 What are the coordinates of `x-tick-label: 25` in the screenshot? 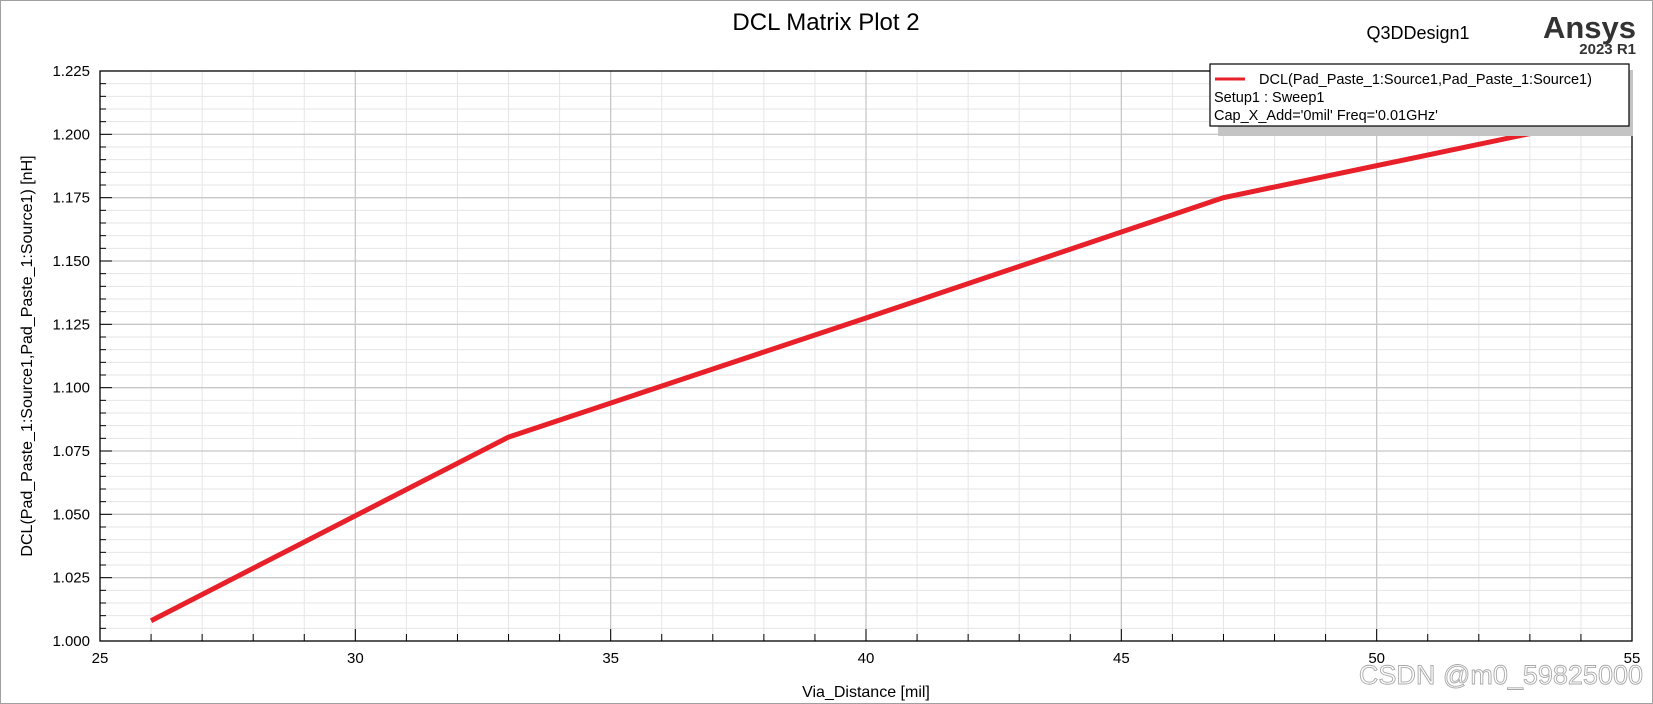 It's located at (100, 658).